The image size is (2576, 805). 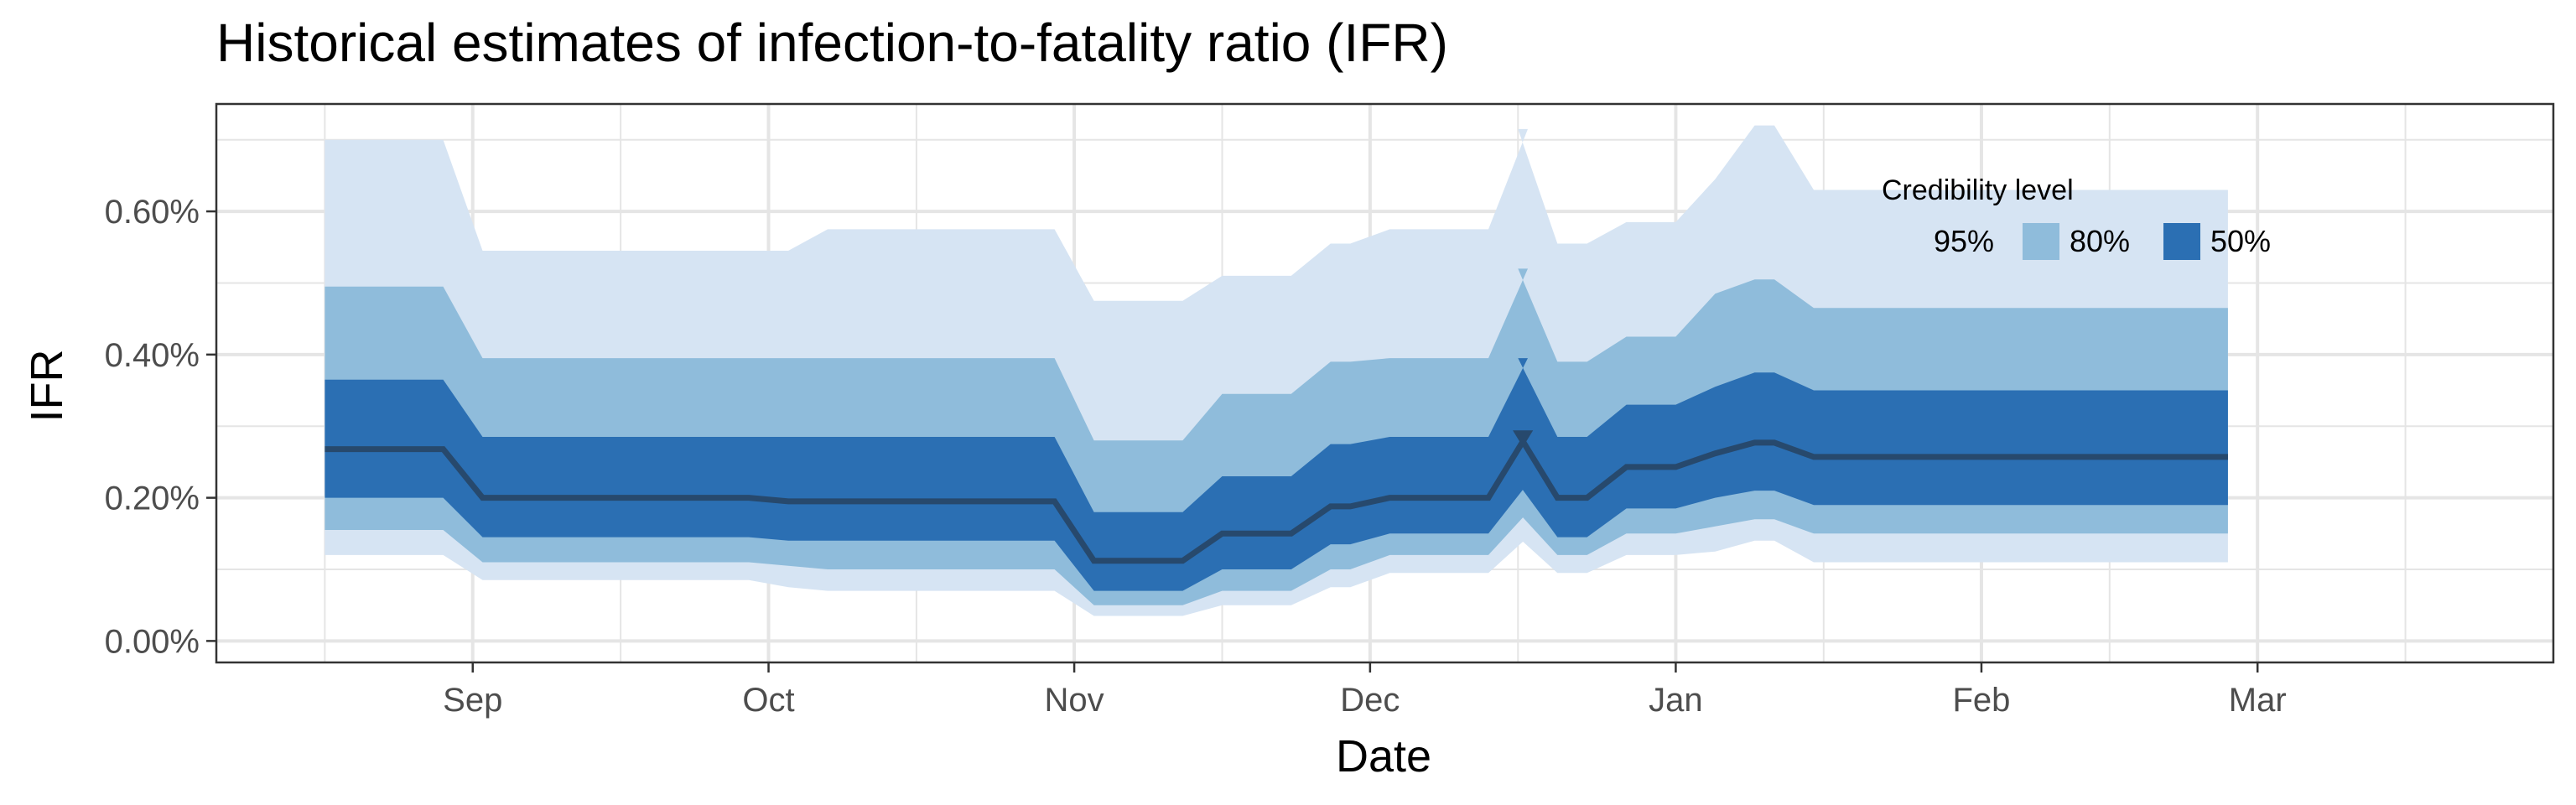 What do you see at coordinates (1074, 700) in the screenshot?
I see `x-tick-label: Nov` at bounding box center [1074, 700].